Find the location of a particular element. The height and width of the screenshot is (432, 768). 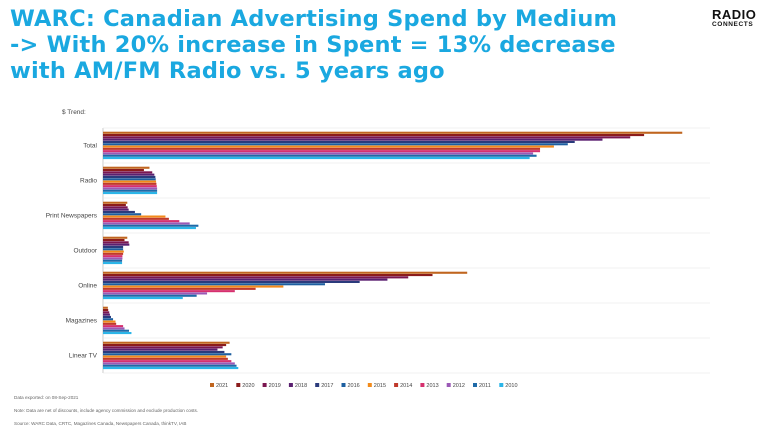

legend-swatch-2015 is located at coordinates (369, 385).